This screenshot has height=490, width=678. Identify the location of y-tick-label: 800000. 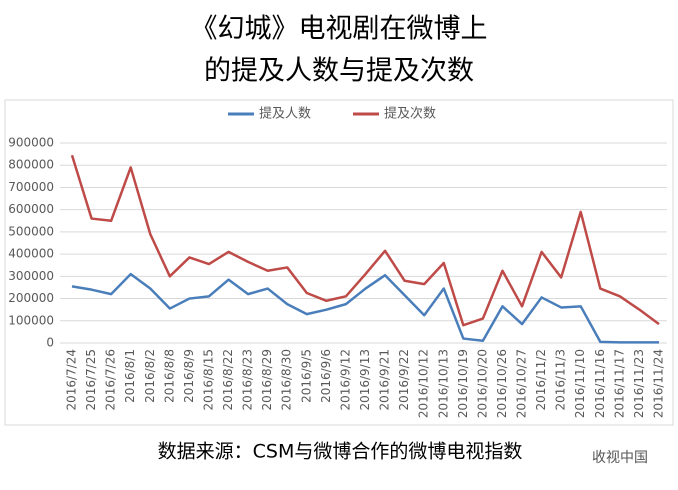
(31, 165).